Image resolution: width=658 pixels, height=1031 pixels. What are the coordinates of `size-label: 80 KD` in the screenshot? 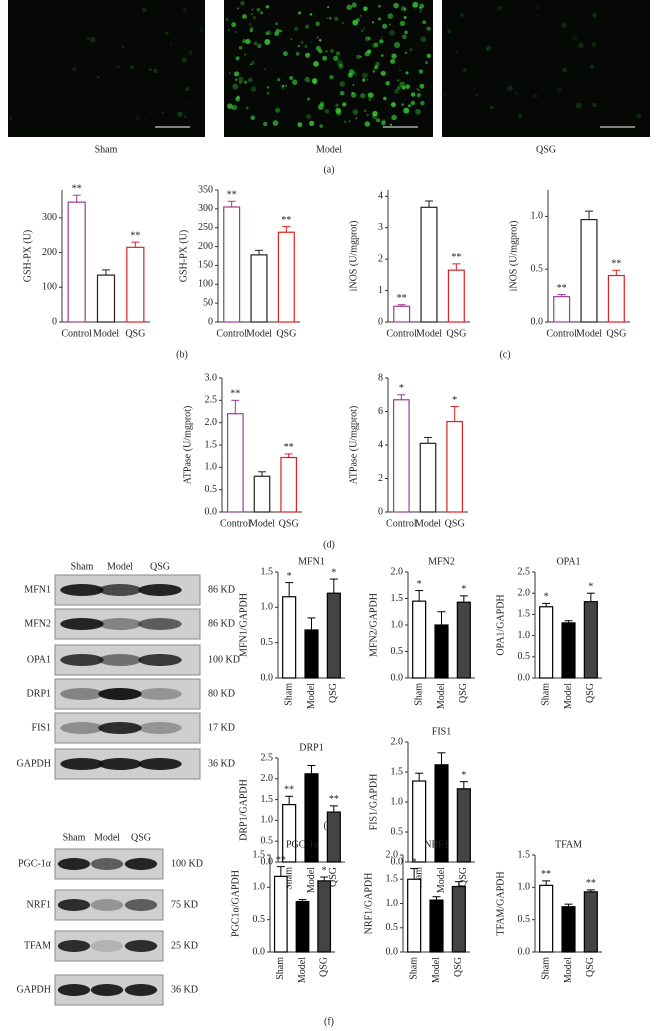 It's located at (221, 693).